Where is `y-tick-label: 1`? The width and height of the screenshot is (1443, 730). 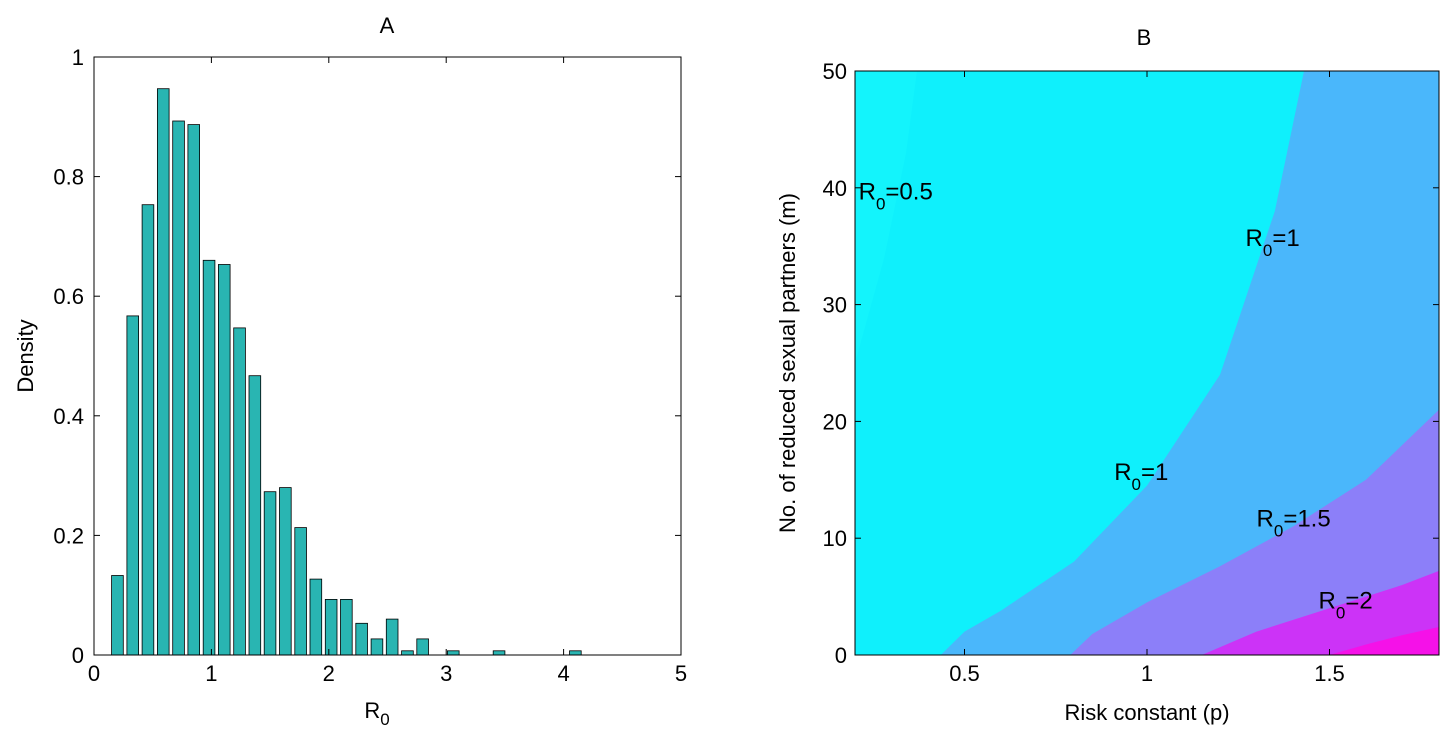 y-tick-label: 1 is located at coordinates (78, 57).